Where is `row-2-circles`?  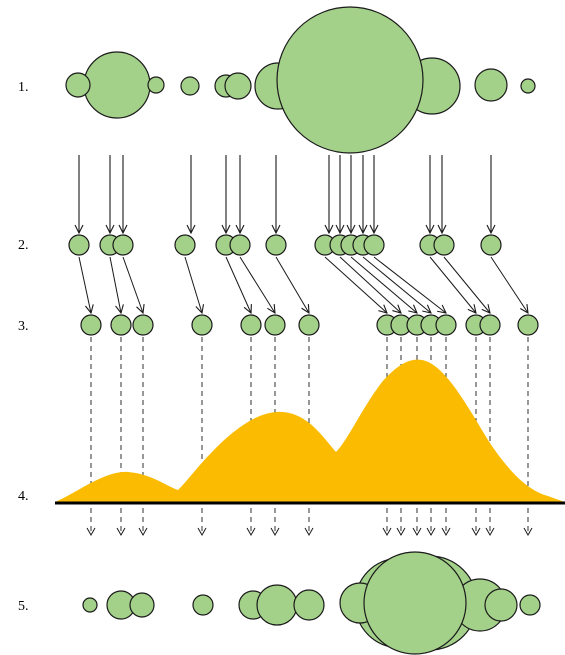 row-2-circles is located at coordinates (285, 245).